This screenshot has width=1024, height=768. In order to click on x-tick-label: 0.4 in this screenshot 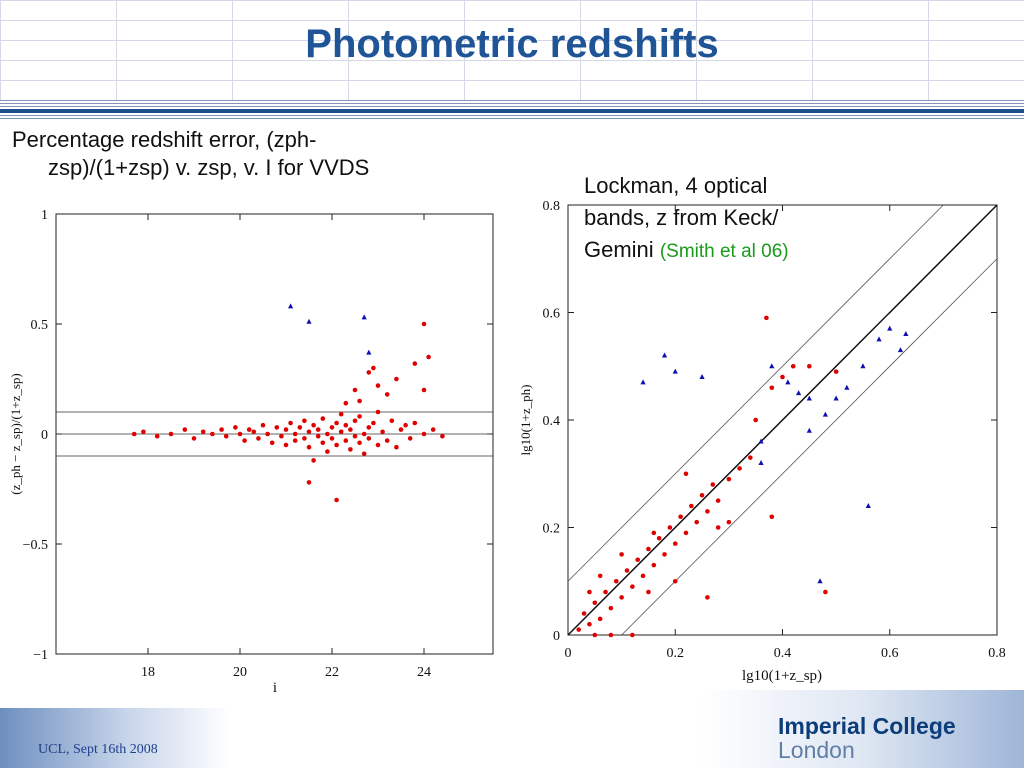, I will do `click(783, 653)`.